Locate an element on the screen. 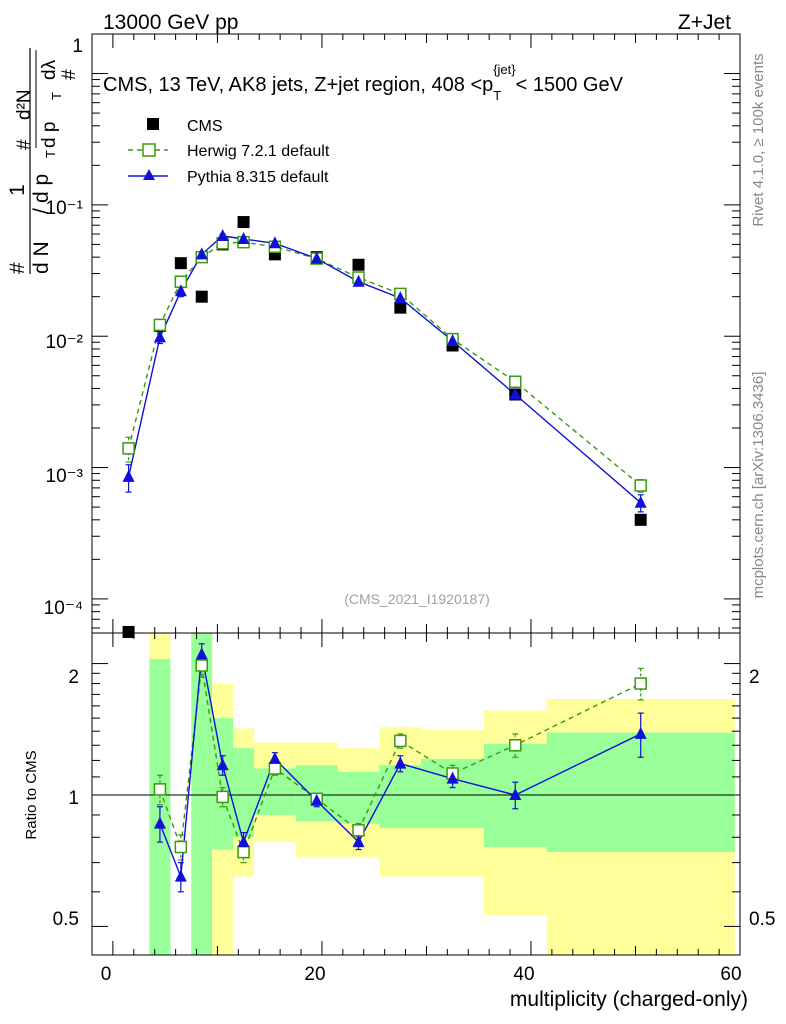 This screenshot has width=786, height=1024. ratio-ytick-right-2: 2 is located at coordinates (754, 677).